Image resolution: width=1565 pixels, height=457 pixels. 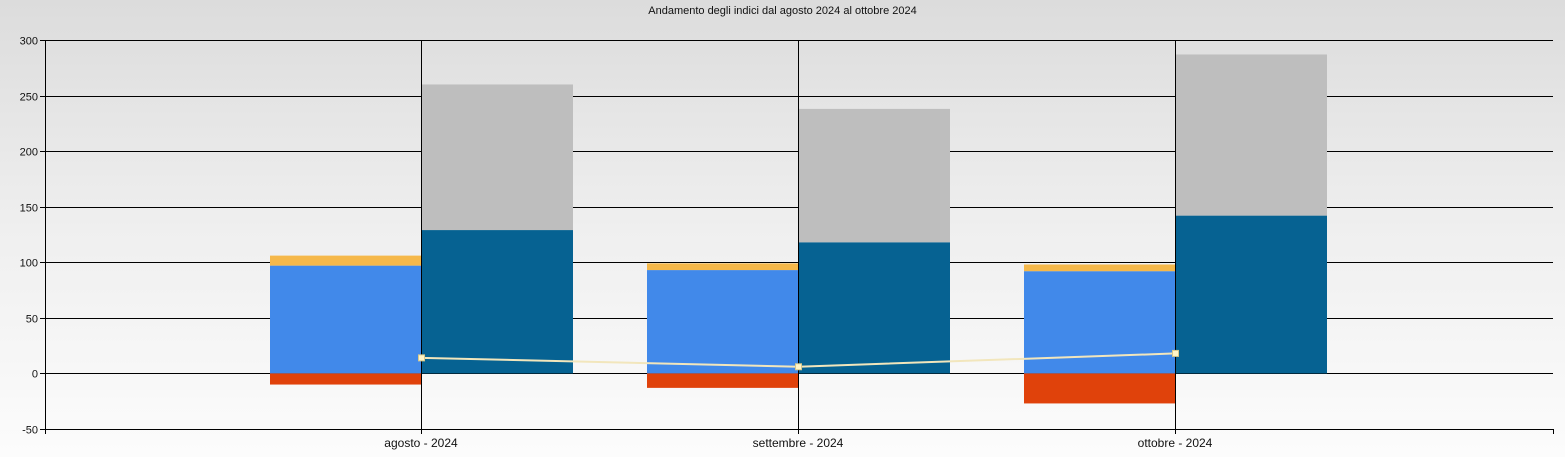 I want to click on x-tick-label: ottobre - 2024, so click(x=1175, y=443).